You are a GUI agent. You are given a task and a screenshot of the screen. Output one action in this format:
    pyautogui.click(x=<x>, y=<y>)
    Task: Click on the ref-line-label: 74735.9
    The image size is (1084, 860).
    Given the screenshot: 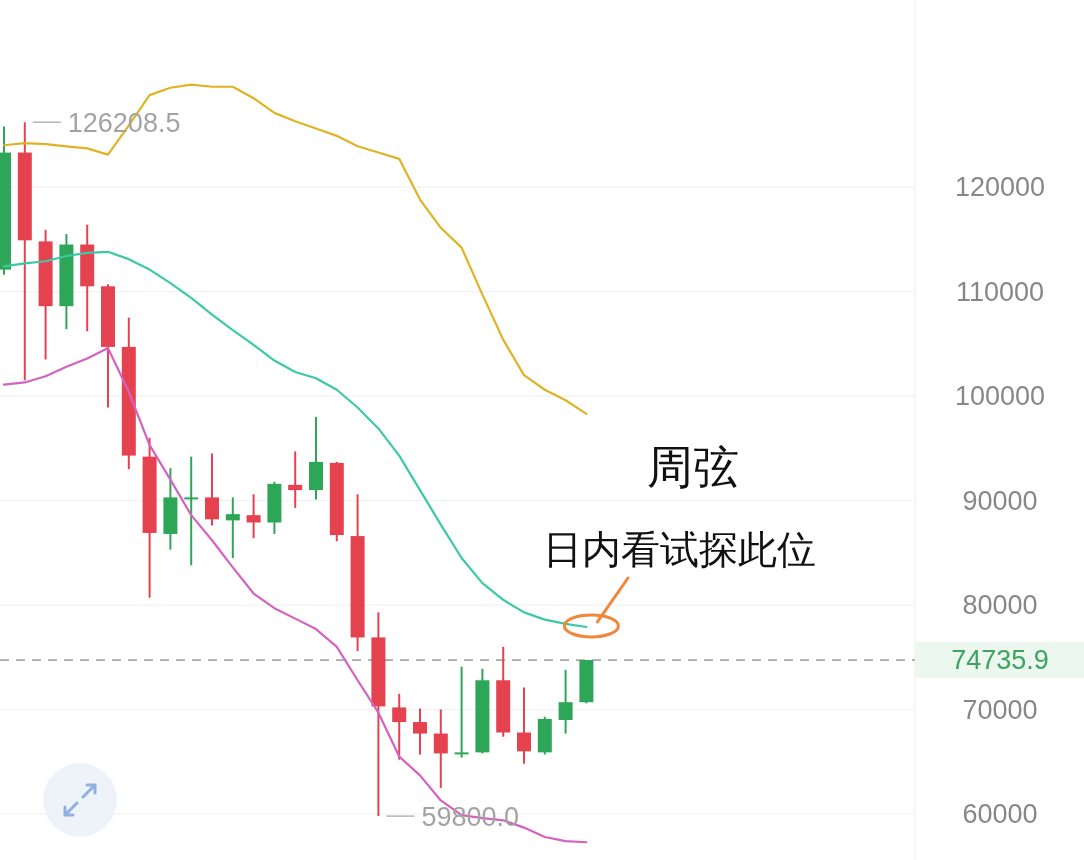 What is the action you would take?
    pyautogui.click(x=1000, y=660)
    